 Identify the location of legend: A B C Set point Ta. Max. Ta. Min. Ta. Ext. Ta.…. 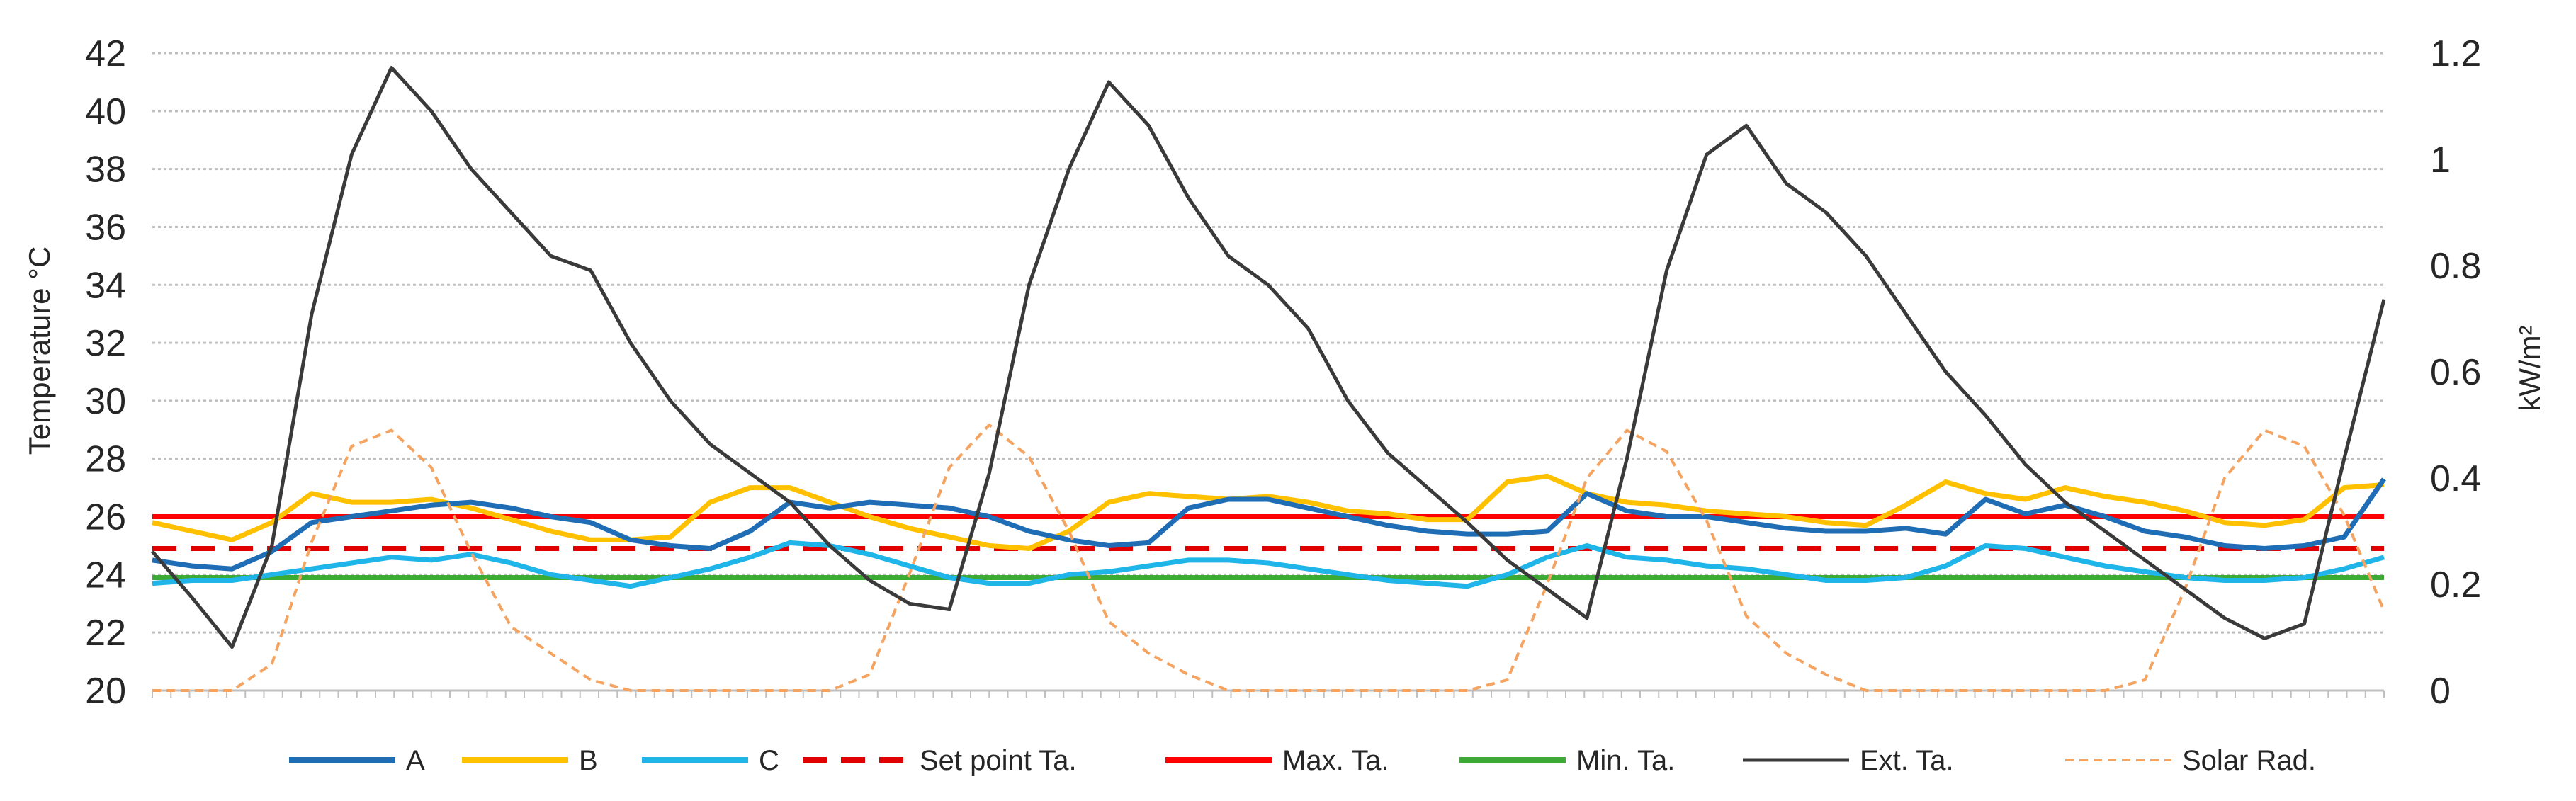
(1302, 760).